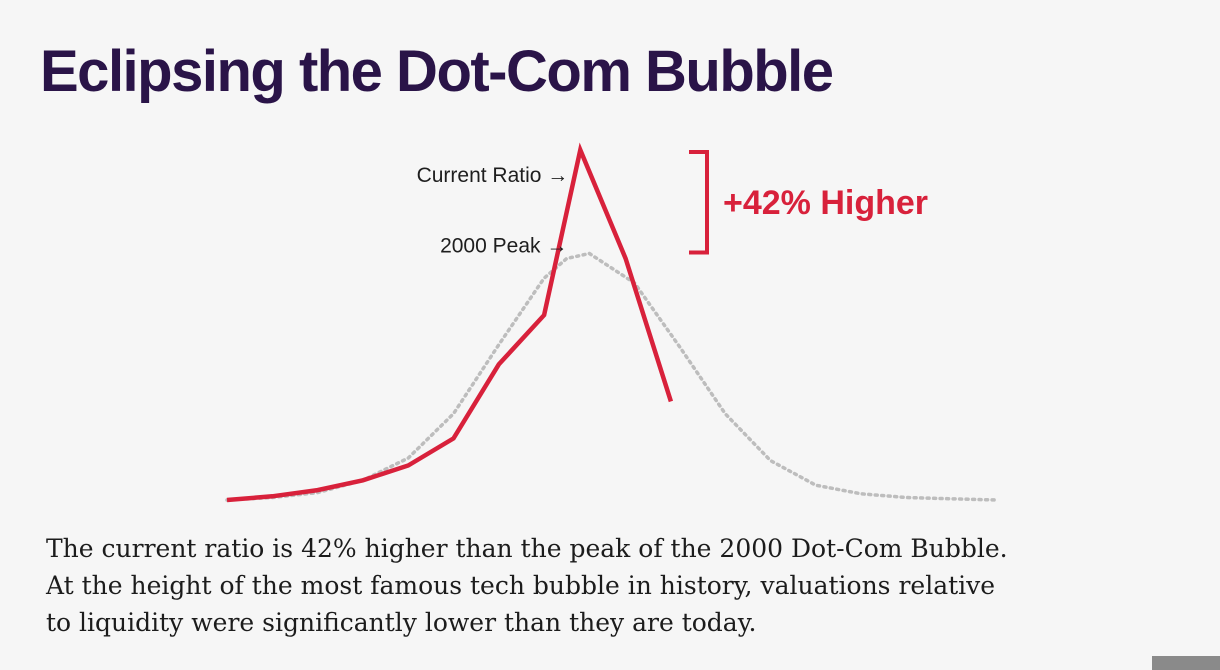  Describe the element at coordinates (437, 71) in the screenshot. I see `slide-title: Eclipsing the Dot-Com Bubble` at that location.